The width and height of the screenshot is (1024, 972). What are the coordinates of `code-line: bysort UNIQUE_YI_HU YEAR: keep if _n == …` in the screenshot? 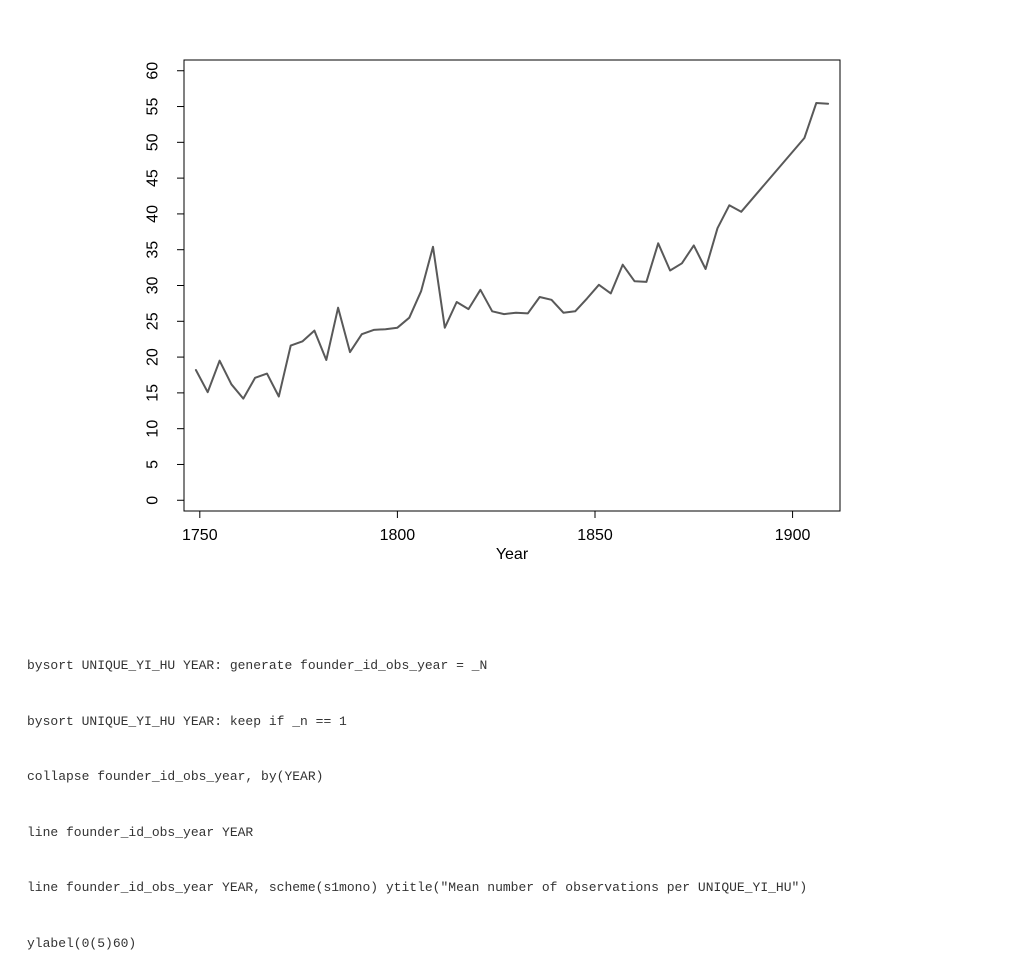 It's located at (187, 721).